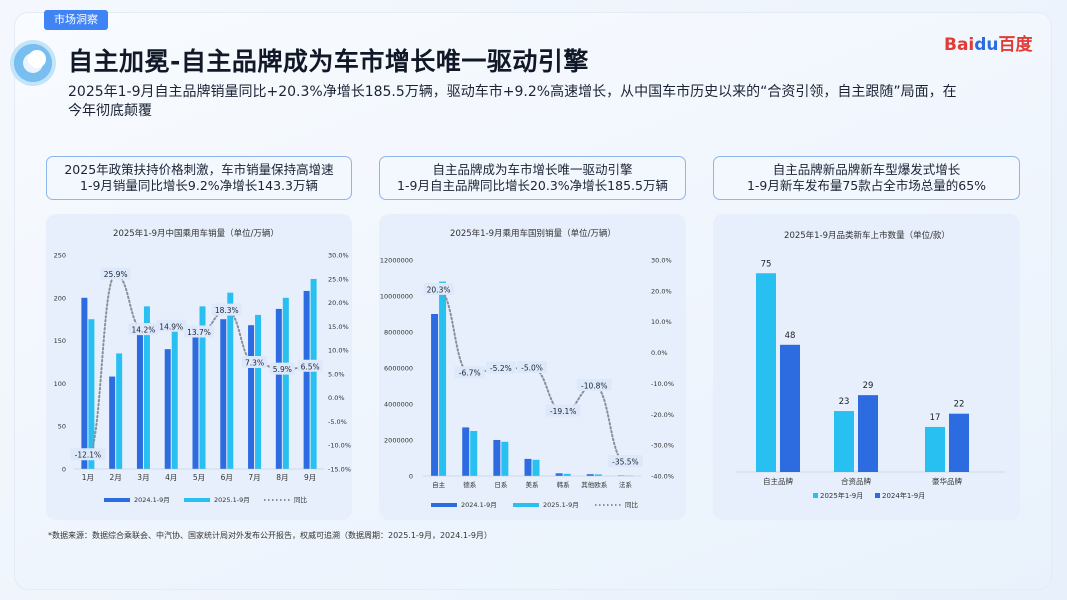  I want to click on c1-xtick: 6月, so click(227, 477).